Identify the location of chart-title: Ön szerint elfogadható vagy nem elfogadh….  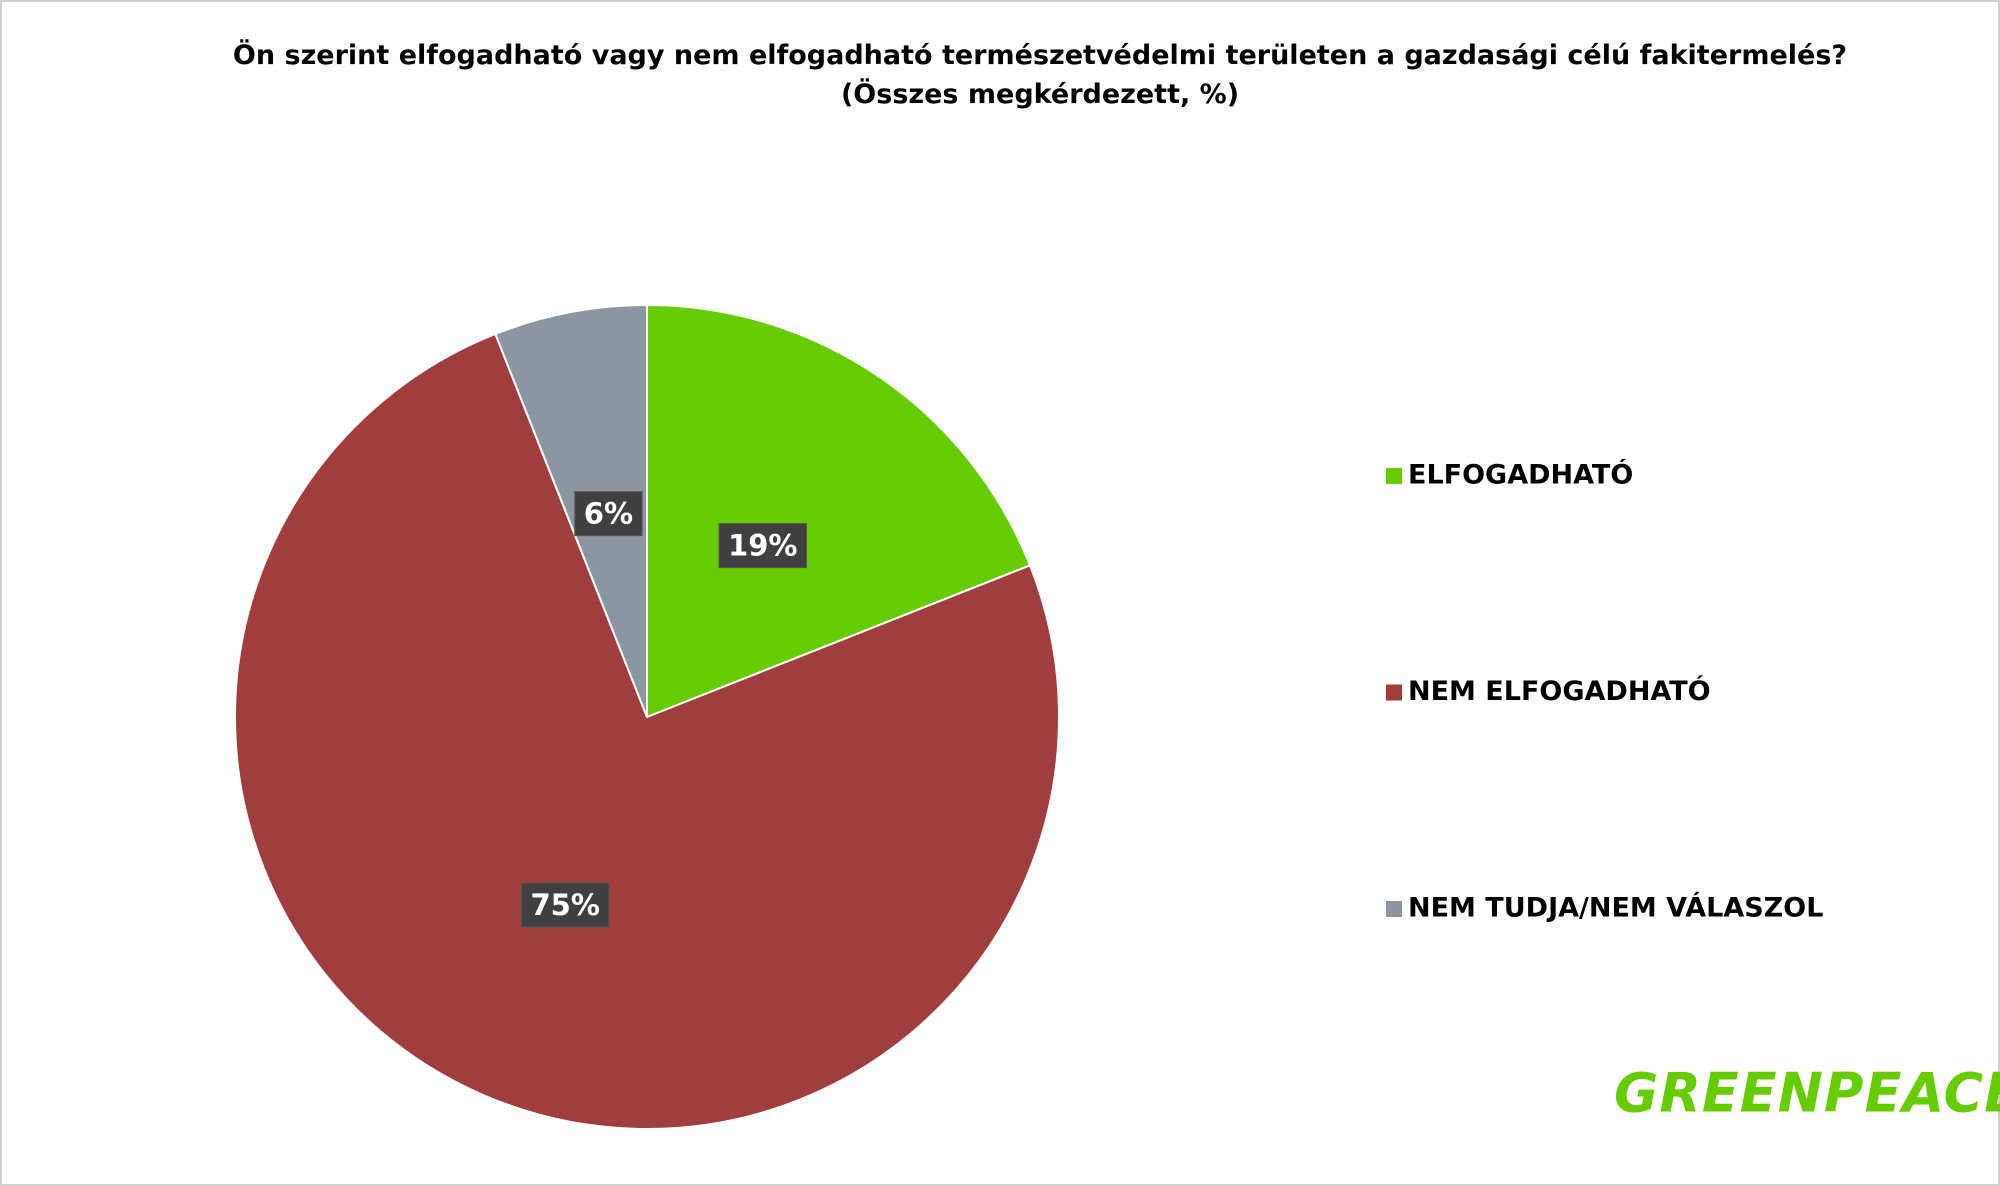
(1040, 55).